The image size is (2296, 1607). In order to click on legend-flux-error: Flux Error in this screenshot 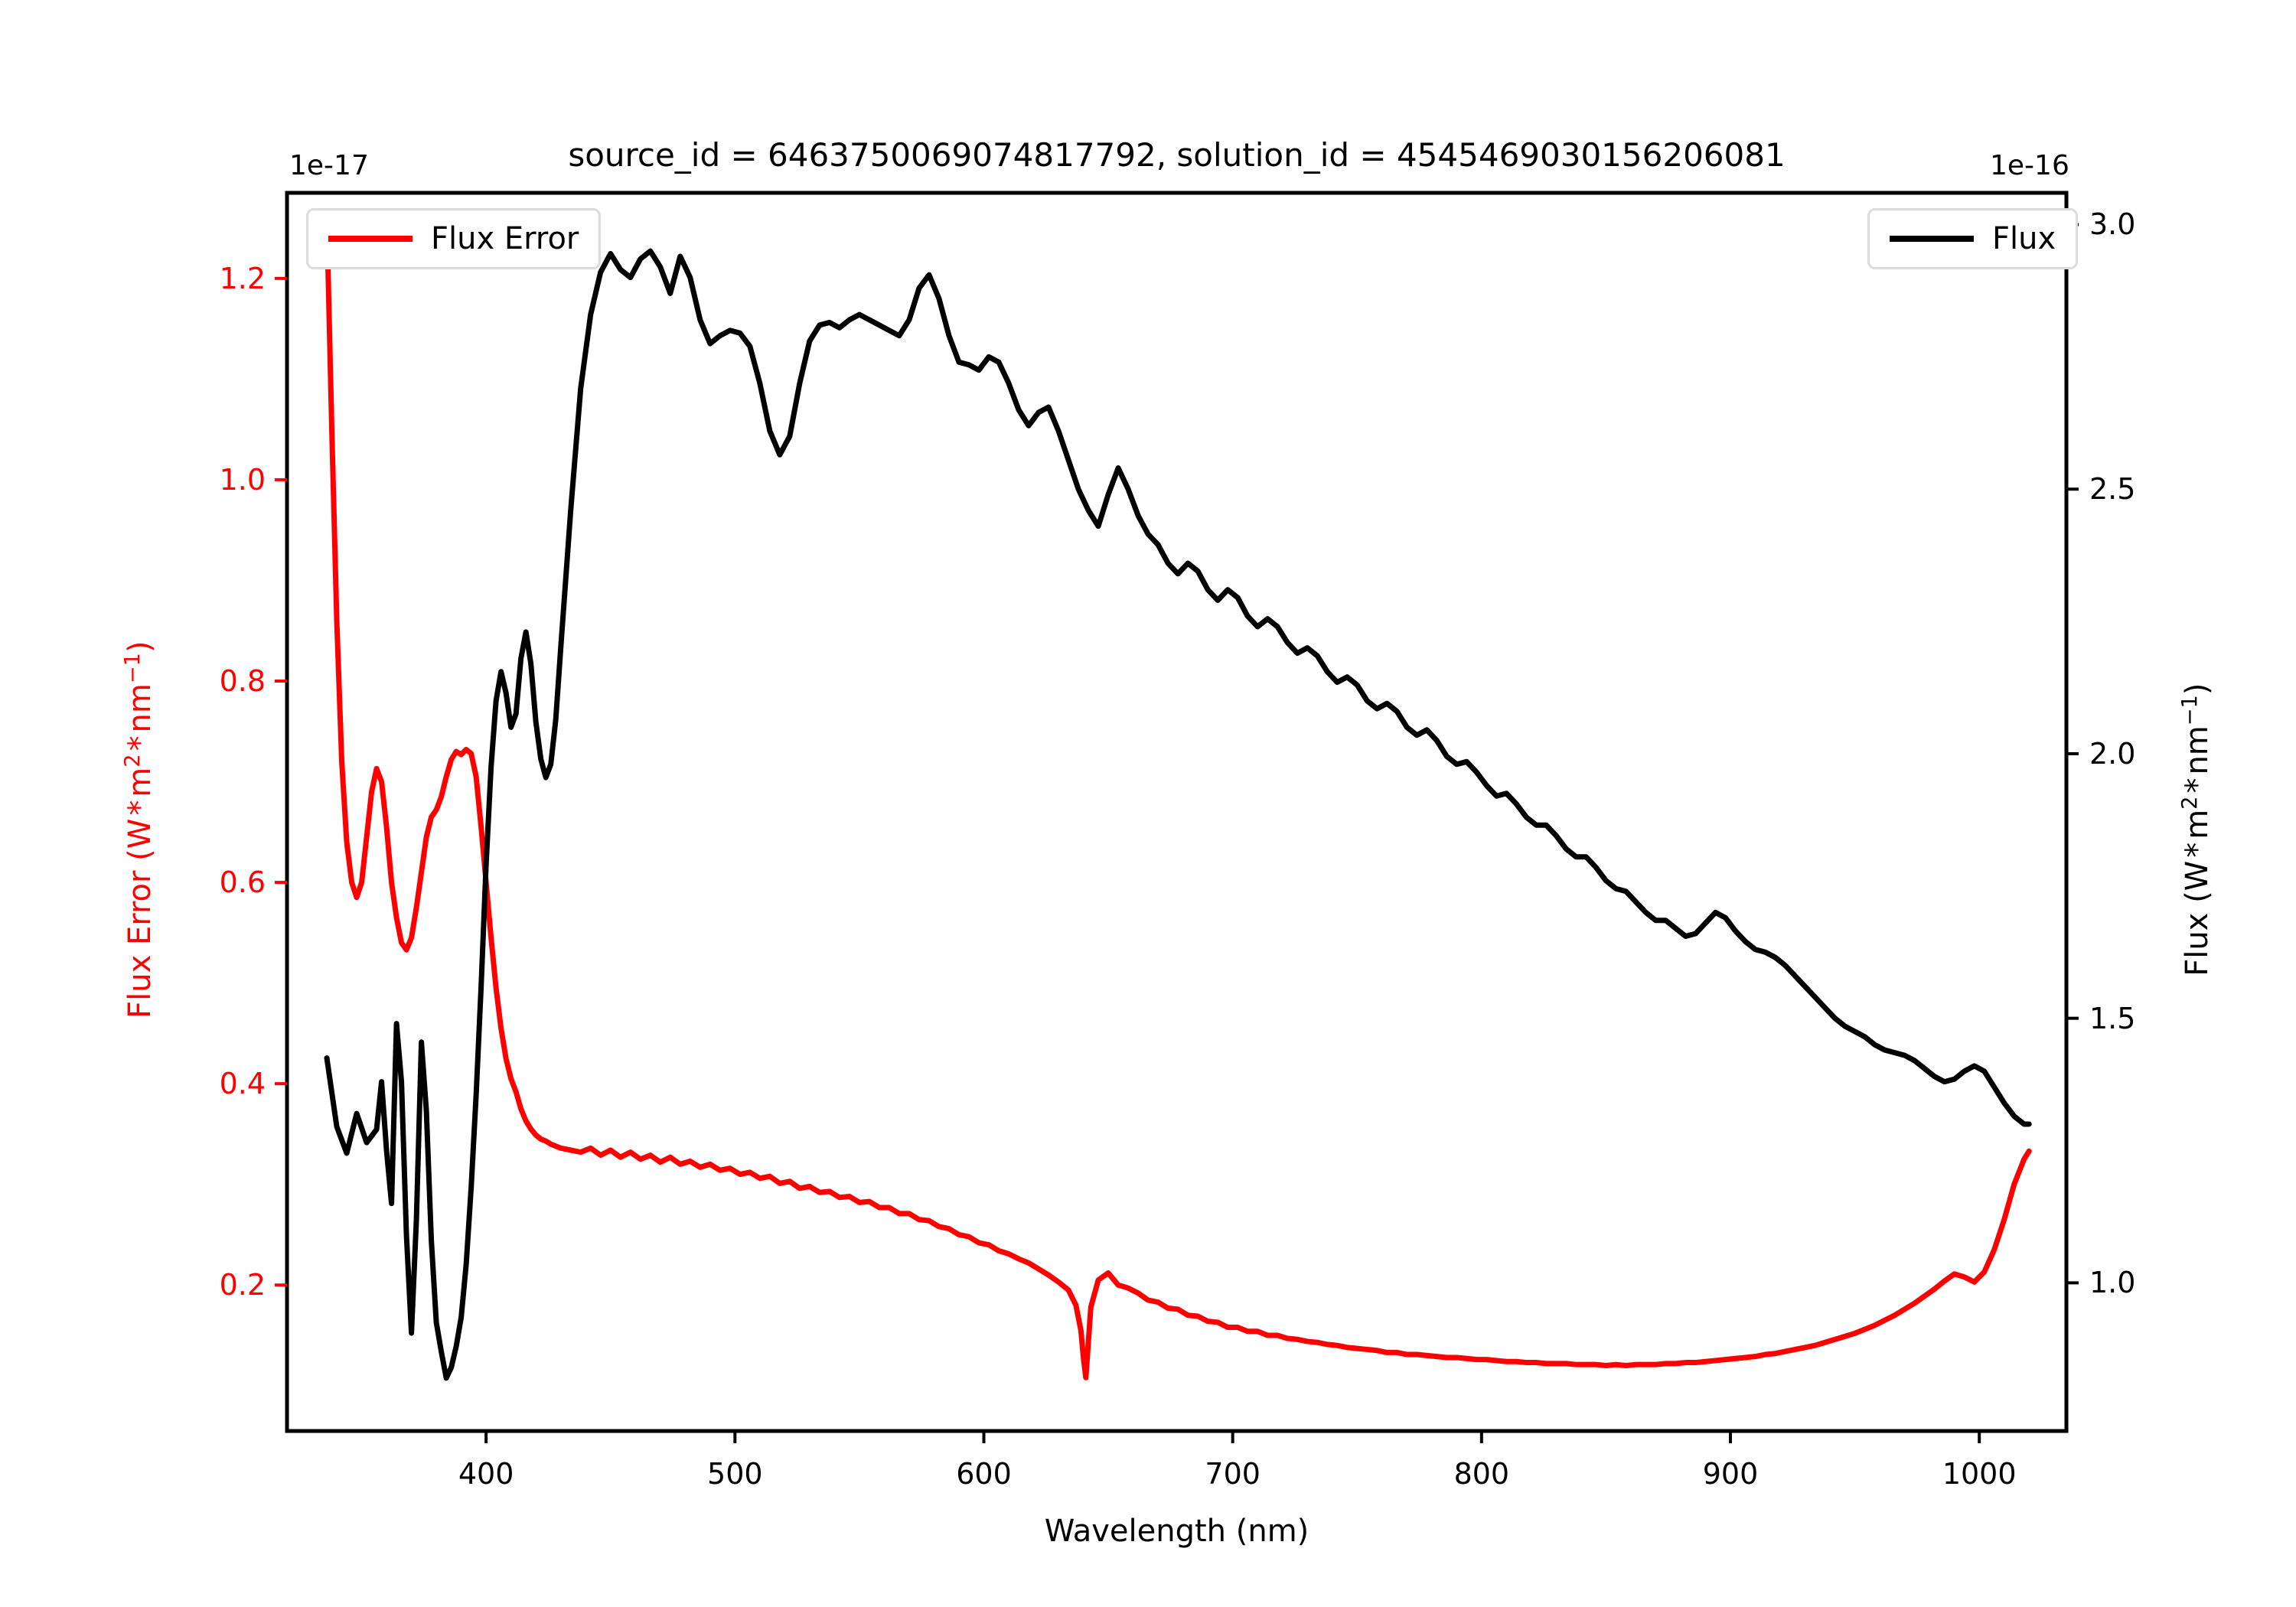, I will do `click(454, 239)`.